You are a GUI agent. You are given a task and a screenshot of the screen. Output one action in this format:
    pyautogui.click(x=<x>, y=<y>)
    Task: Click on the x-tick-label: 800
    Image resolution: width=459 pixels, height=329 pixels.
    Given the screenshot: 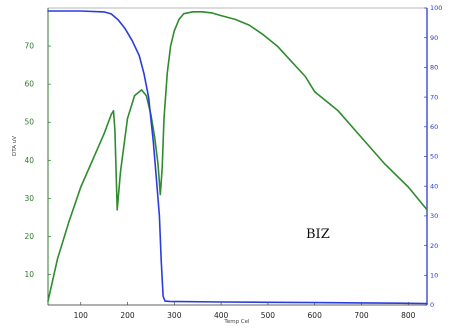 What is the action you would take?
    pyautogui.click(x=408, y=315)
    